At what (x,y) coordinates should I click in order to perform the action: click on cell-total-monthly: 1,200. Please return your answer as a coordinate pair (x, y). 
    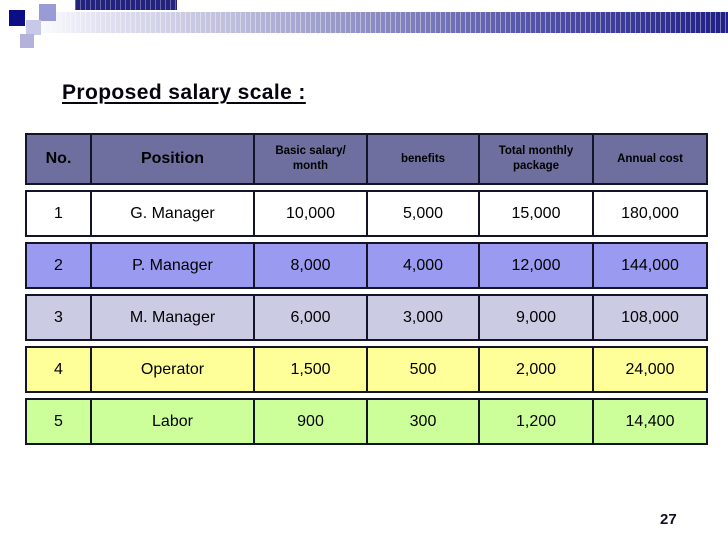
    Looking at the image, I should click on (535, 421).